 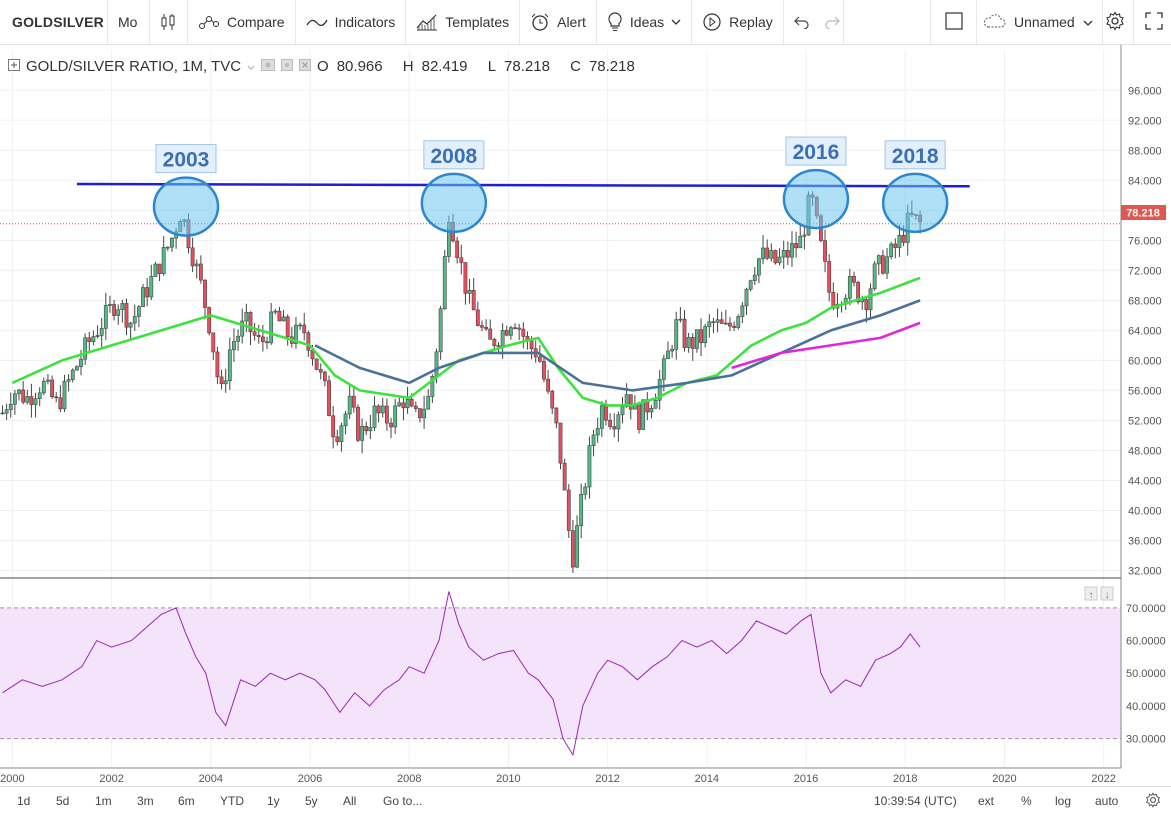 What do you see at coordinates (1115, 22) in the screenshot?
I see `settings-button` at bounding box center [1115, 22].